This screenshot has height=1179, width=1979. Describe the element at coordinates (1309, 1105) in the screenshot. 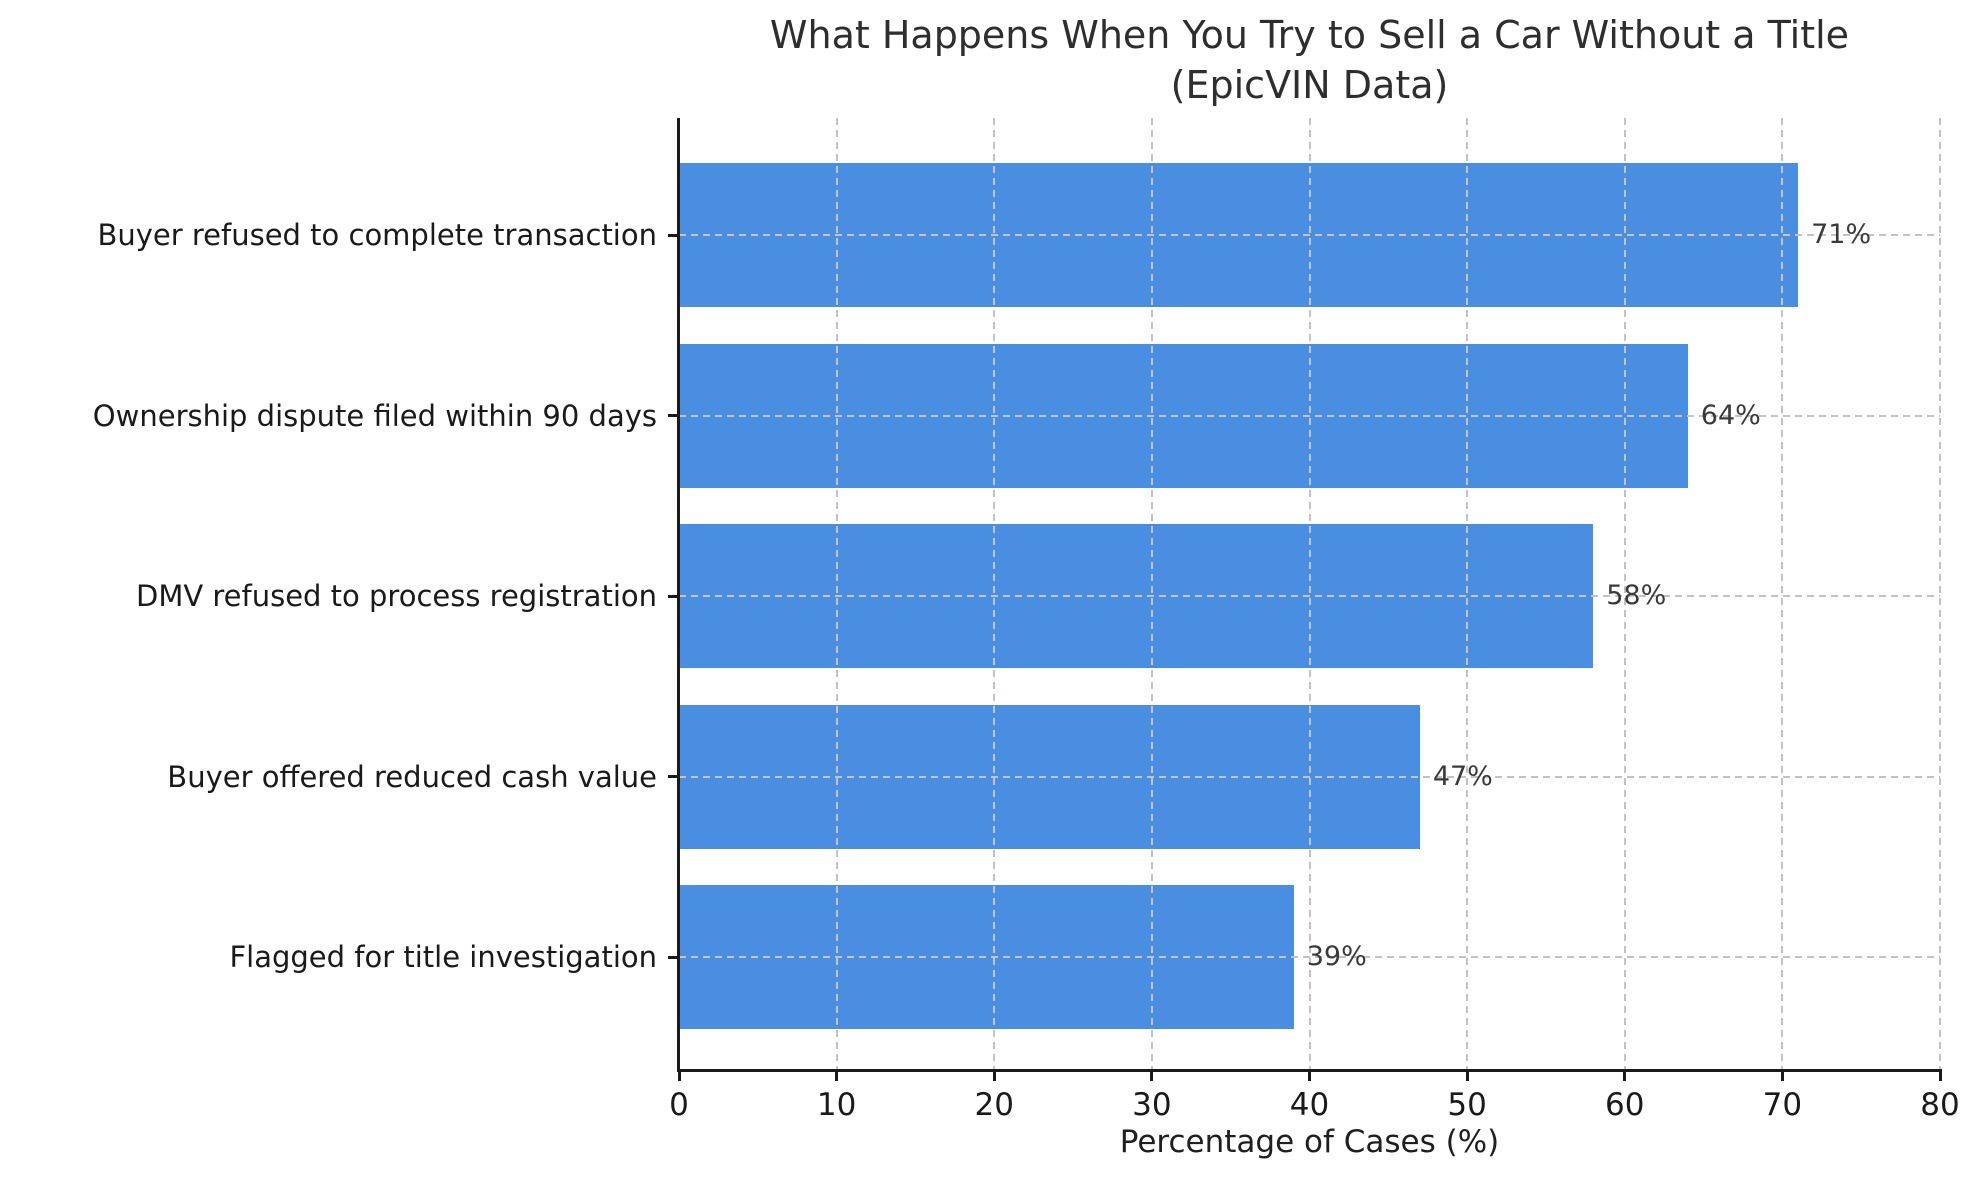

I see `x-tick-label: 40` at that location.